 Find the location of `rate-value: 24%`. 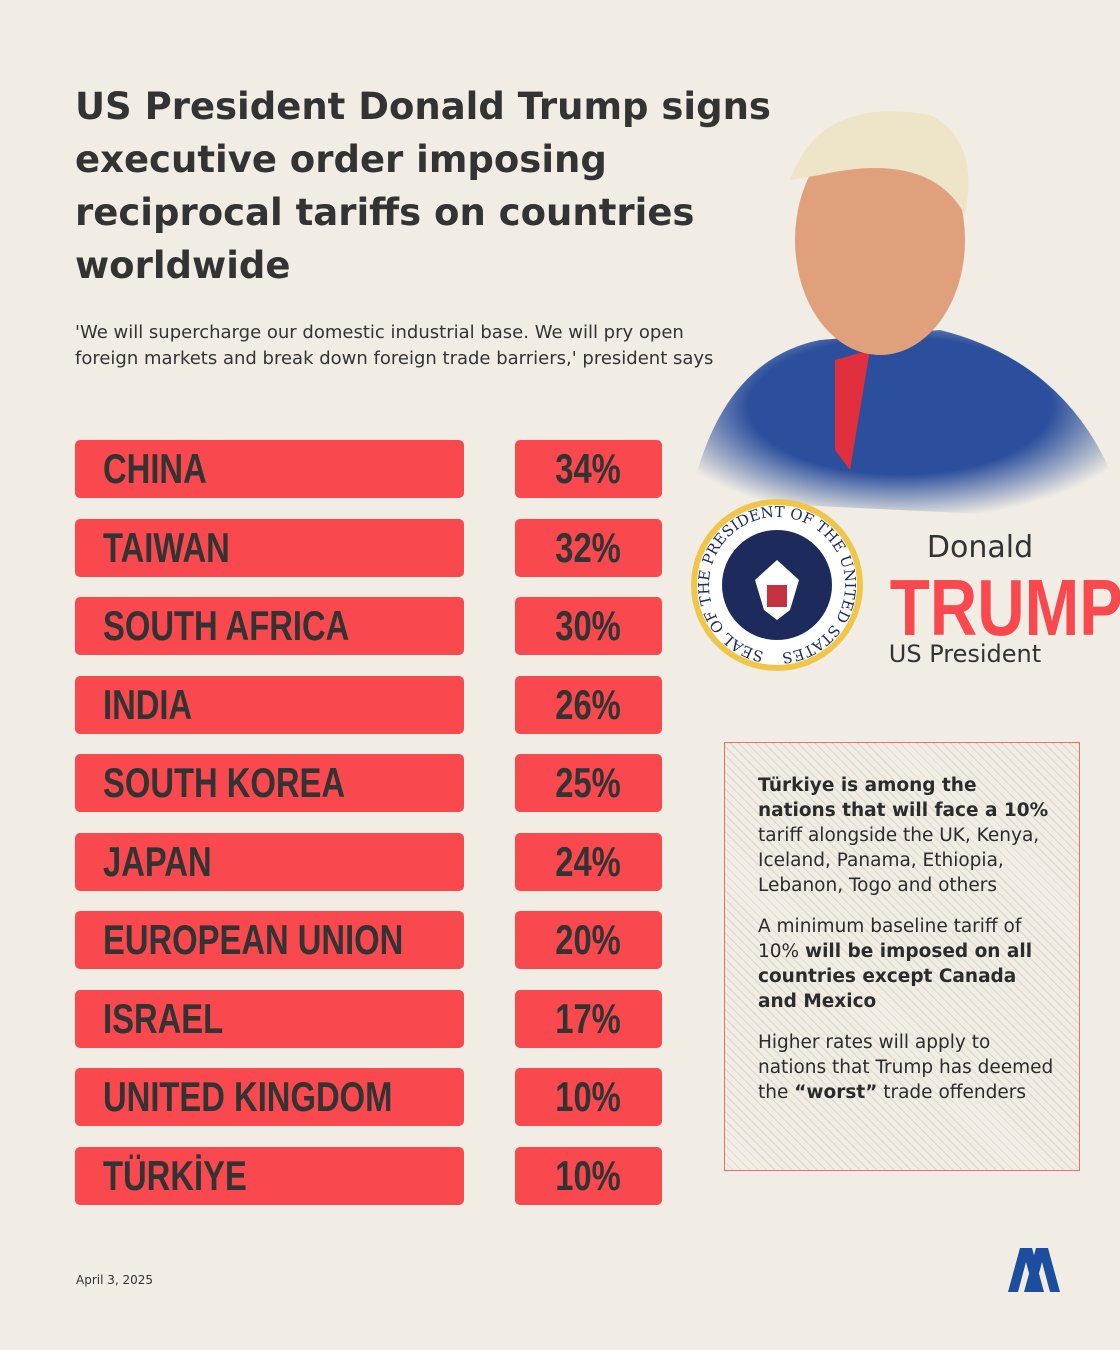

rate-value: 24% is located at coordinates (588, 861).